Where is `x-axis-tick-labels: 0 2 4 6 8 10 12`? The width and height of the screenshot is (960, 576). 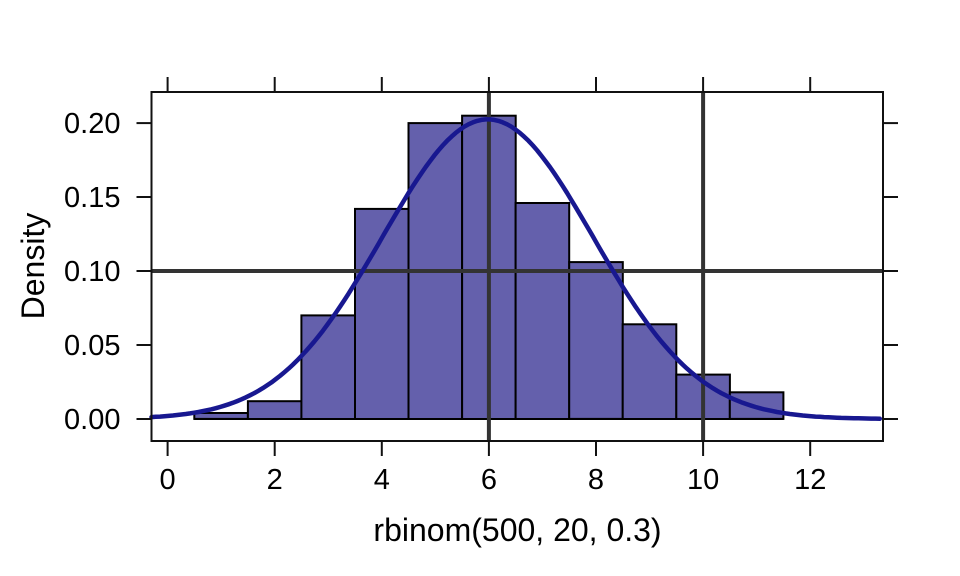 x-axis-tick-labels: 0 2 4 6 8 10 12 is located at coordinates (493, 480).